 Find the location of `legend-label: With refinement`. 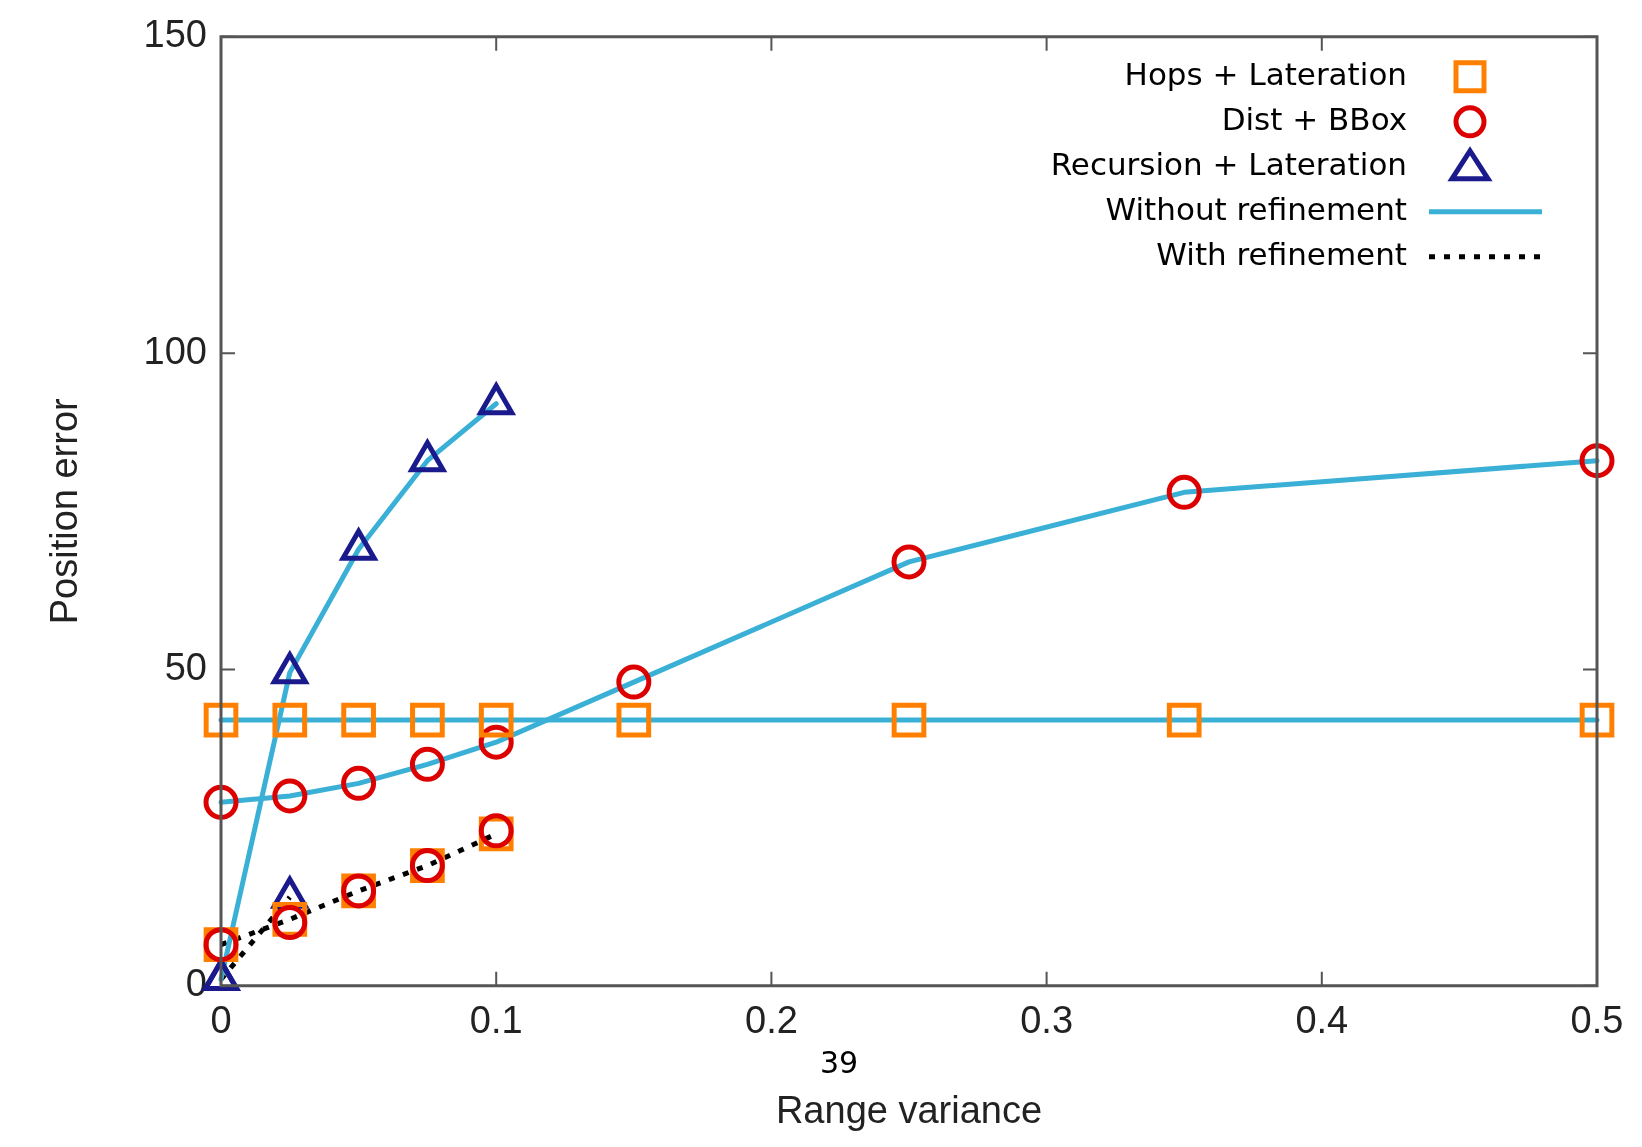

legend-label: With refinement is located at coordinates (1281, 253).